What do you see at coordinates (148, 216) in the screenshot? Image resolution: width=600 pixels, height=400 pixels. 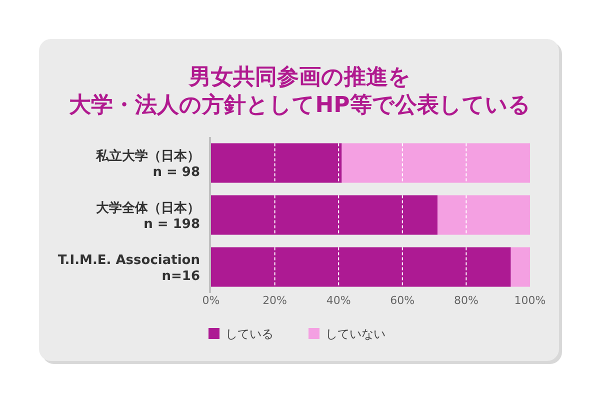 I see `y-tick-label: 大学全体（日本） n = 198` at bounding box center [148, 216].